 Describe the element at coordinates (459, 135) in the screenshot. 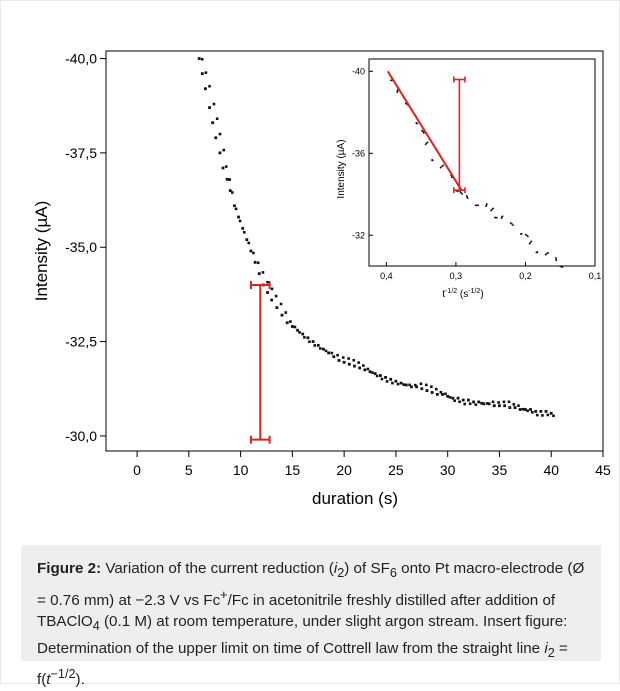

I see `inset-marker` at that location.